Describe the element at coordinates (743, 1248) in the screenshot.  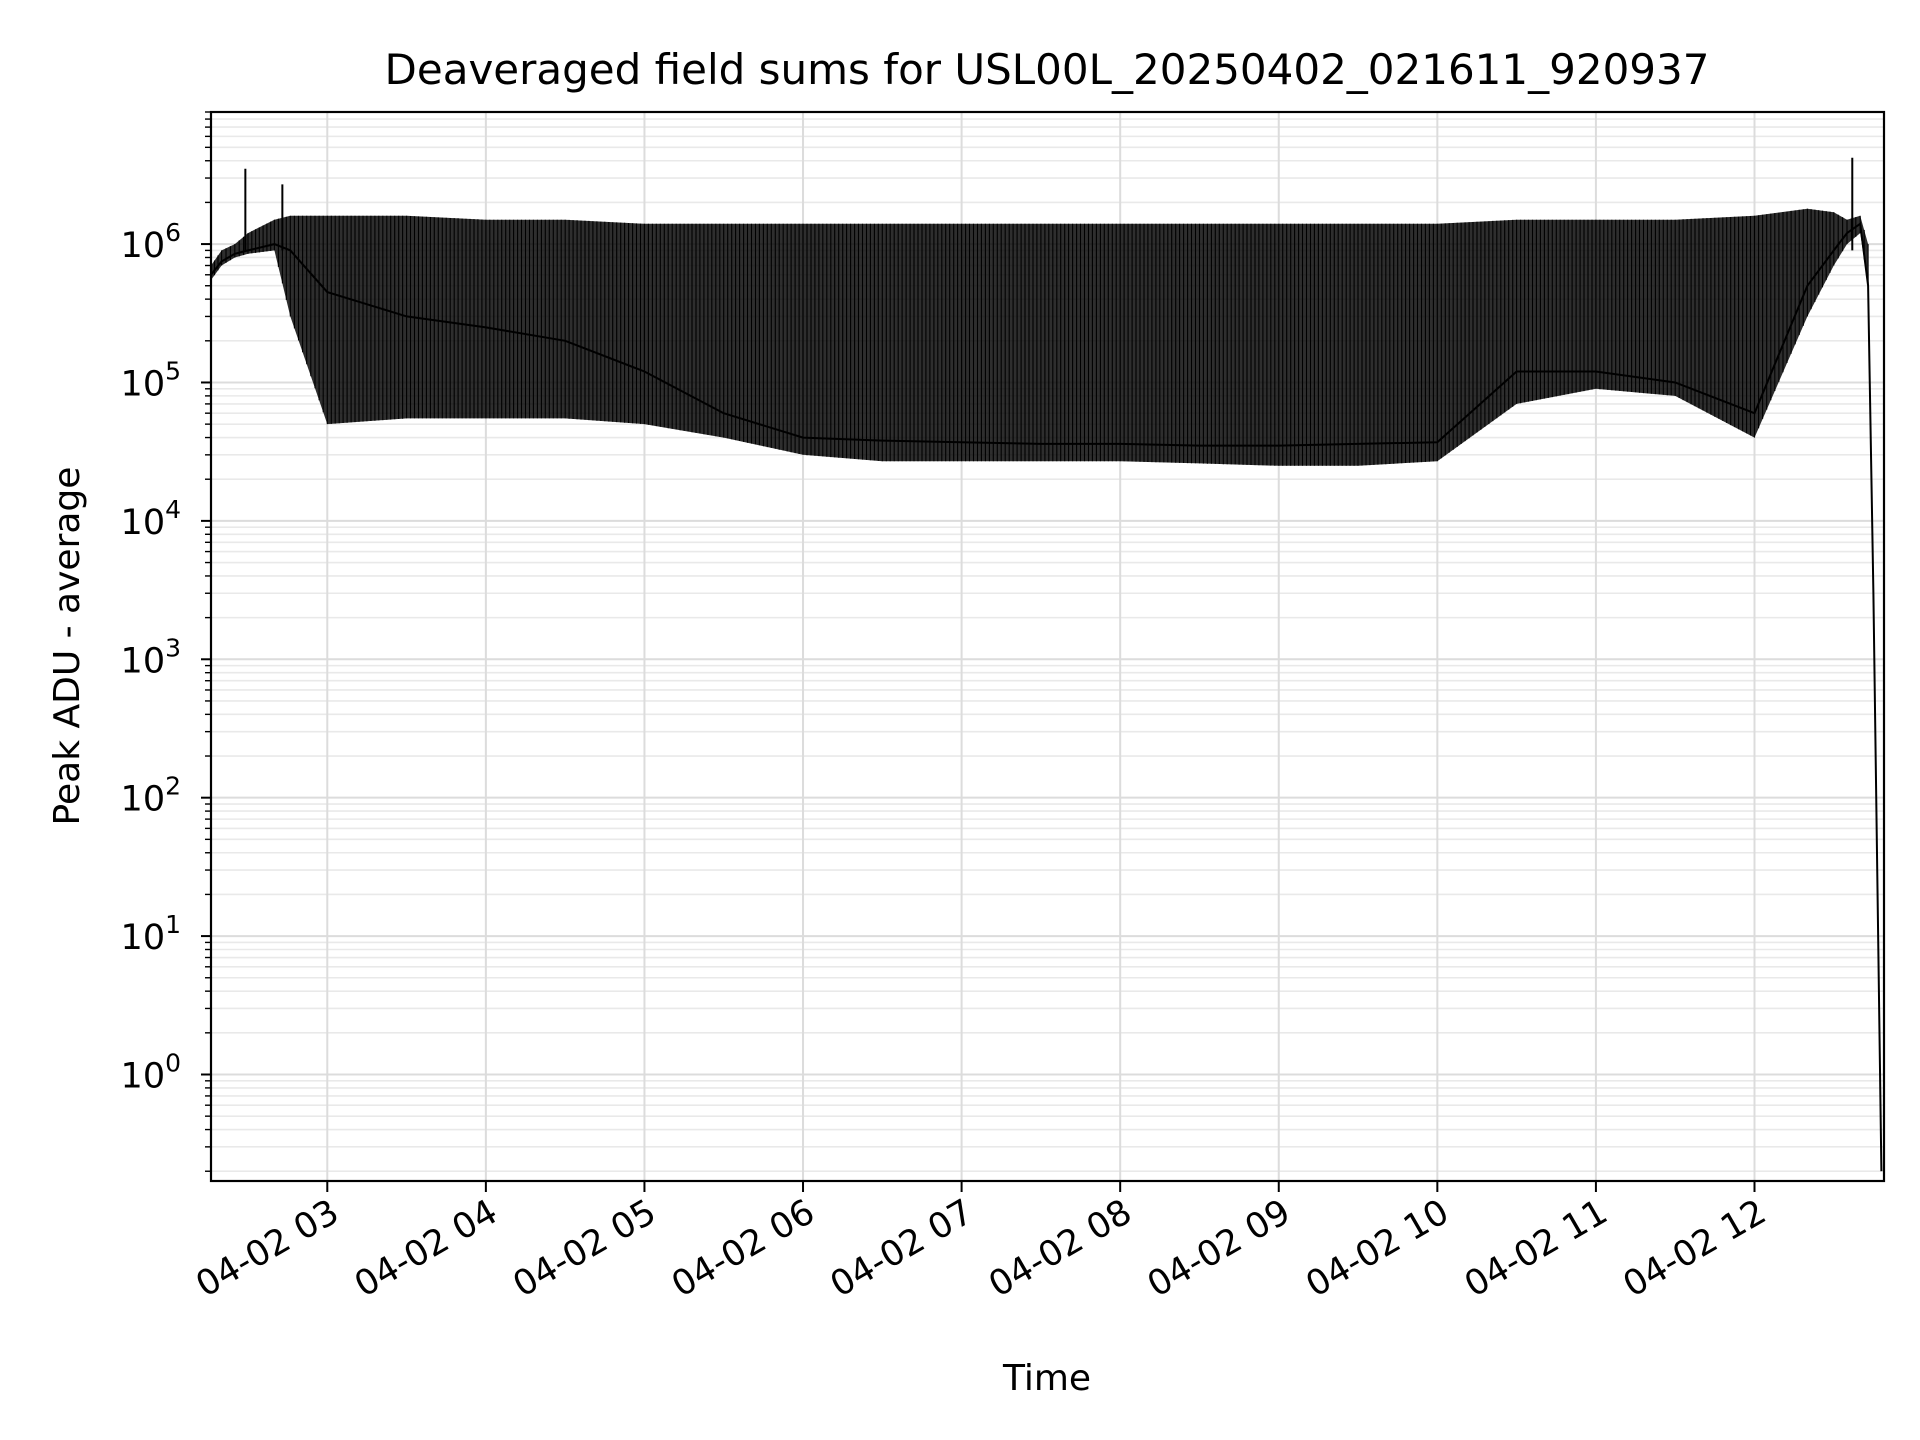
I see `x-tick-label: 04-02 06` at that location.